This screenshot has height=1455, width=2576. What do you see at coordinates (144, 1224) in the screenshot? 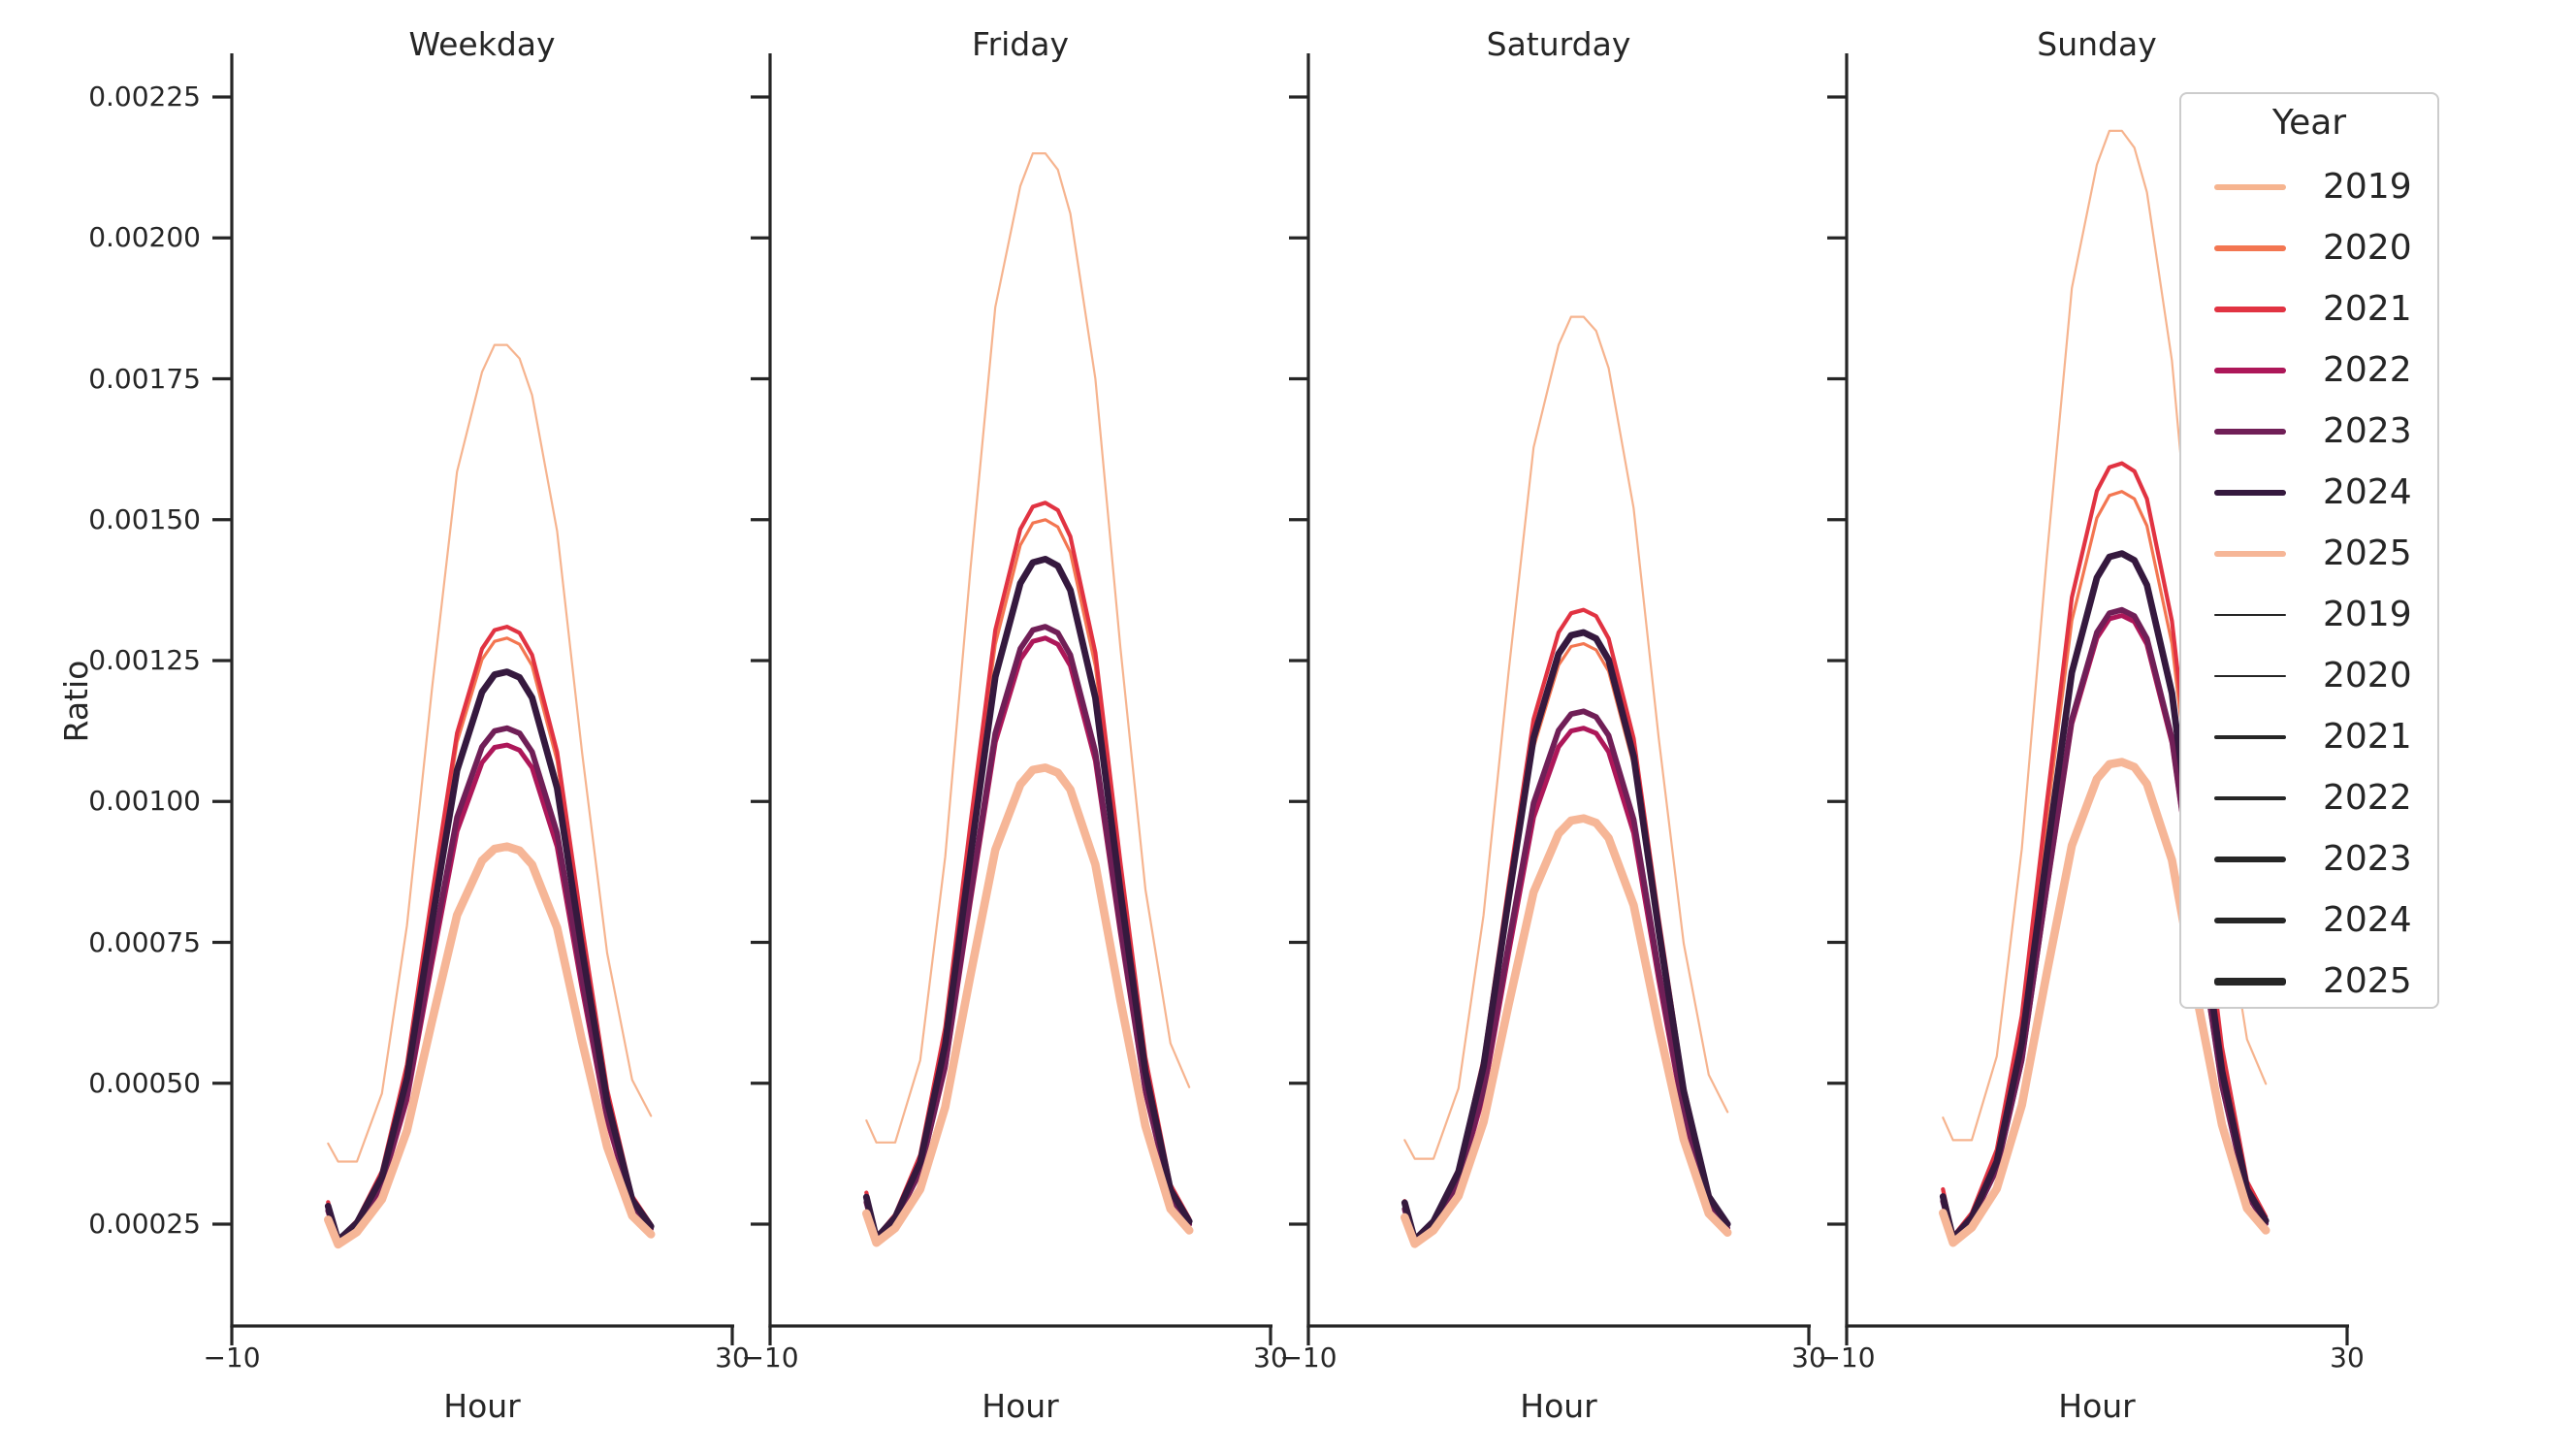
I see `y-tick-label: 0.00025` at bounding box center [144, 1224].